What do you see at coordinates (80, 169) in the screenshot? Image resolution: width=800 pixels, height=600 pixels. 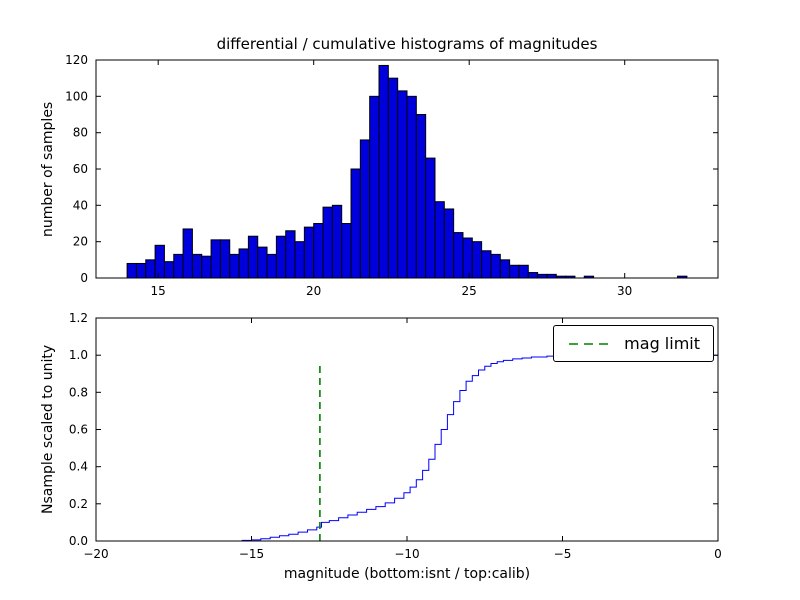 I see `y-tick-label: 60` at bounding box center [80, 169].